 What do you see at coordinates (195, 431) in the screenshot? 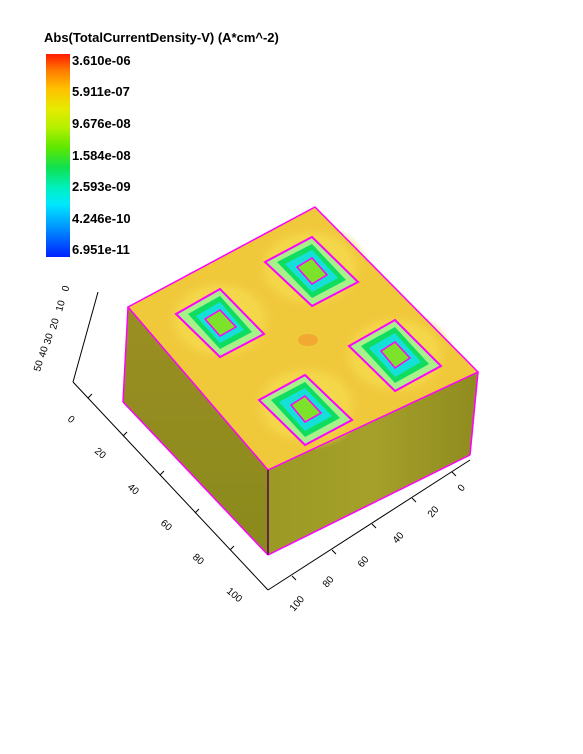
I see `left-side-face` at bounding box center [195, 431].